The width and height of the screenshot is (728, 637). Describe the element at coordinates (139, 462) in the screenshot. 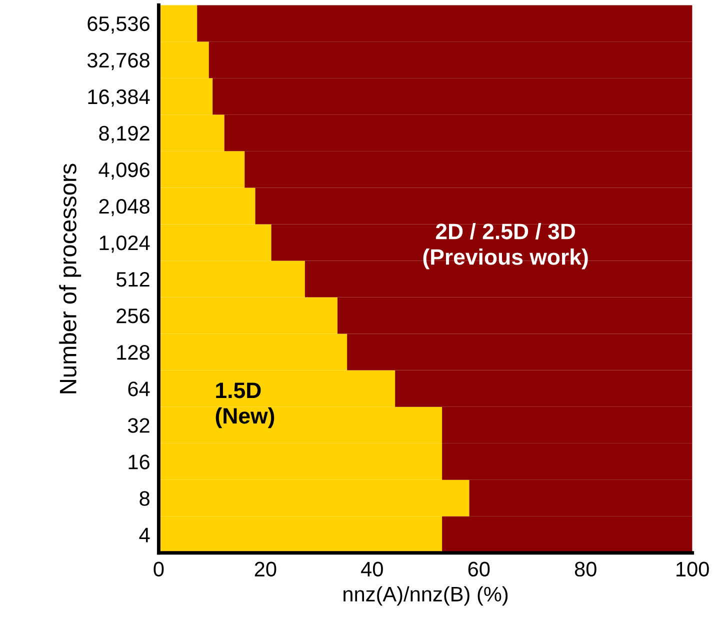

I see `y-tick-label: 16` at that location.